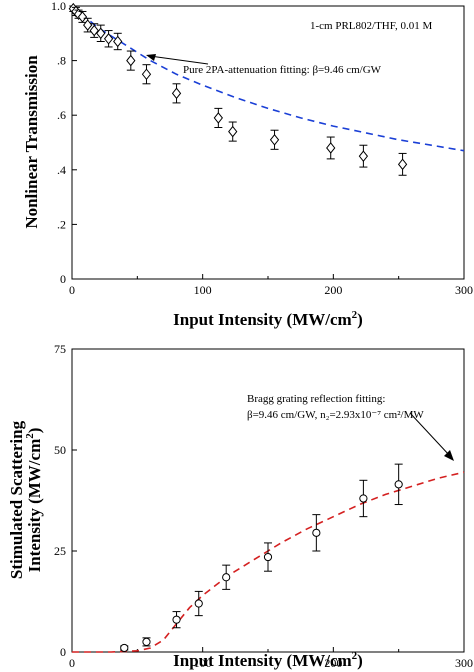 The width and height of the screenshot is (474, 672). Describe the element at coordinates (63, 279) in the screenshot. I see `top-y-tick-label: 0` at that location.